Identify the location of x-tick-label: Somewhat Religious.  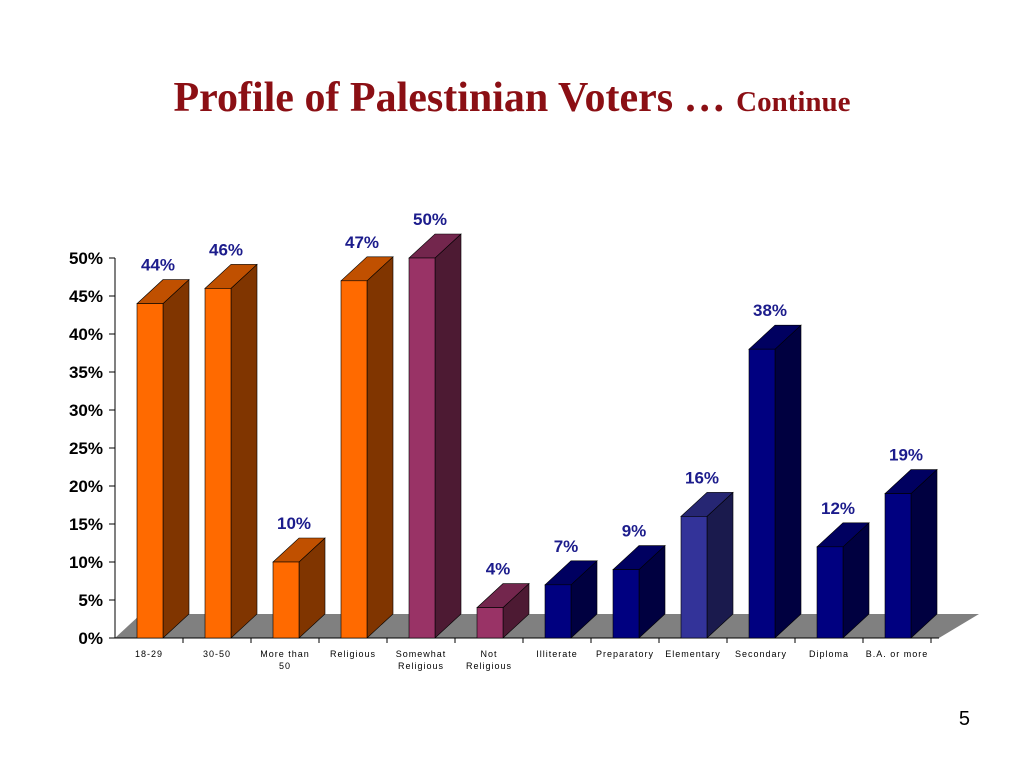
(421, 660).